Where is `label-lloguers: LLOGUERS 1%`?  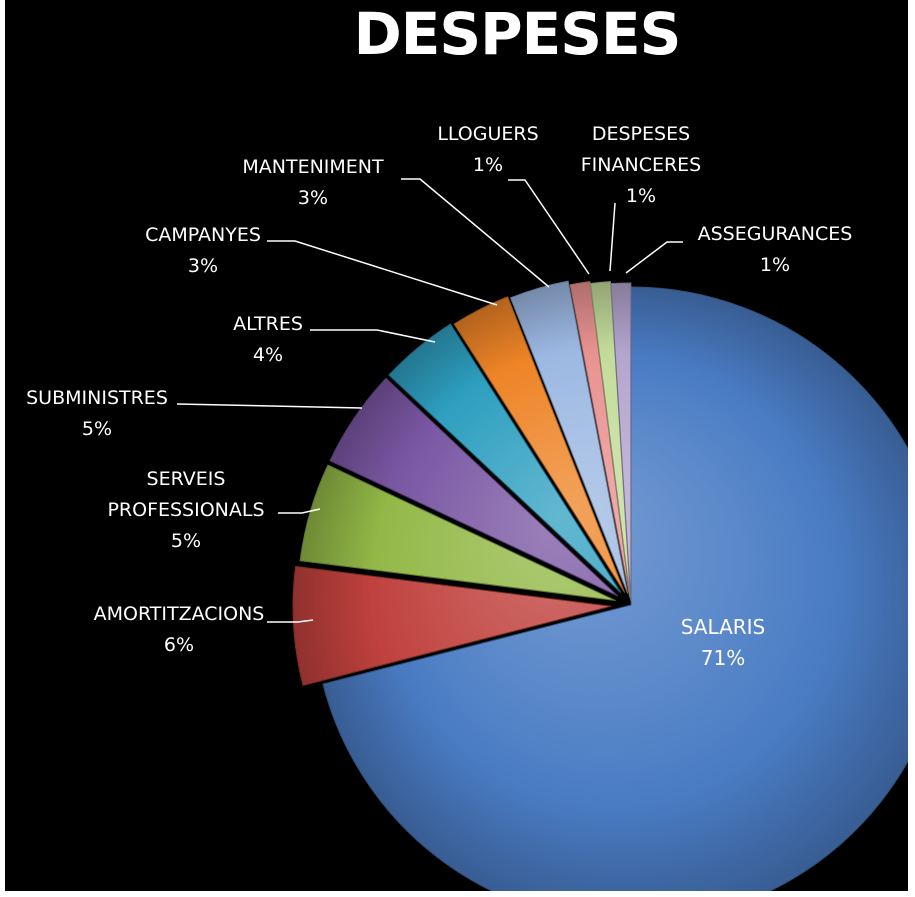
label-lloguers: LLOGUERS 1% is located at coordinates (487, 149).